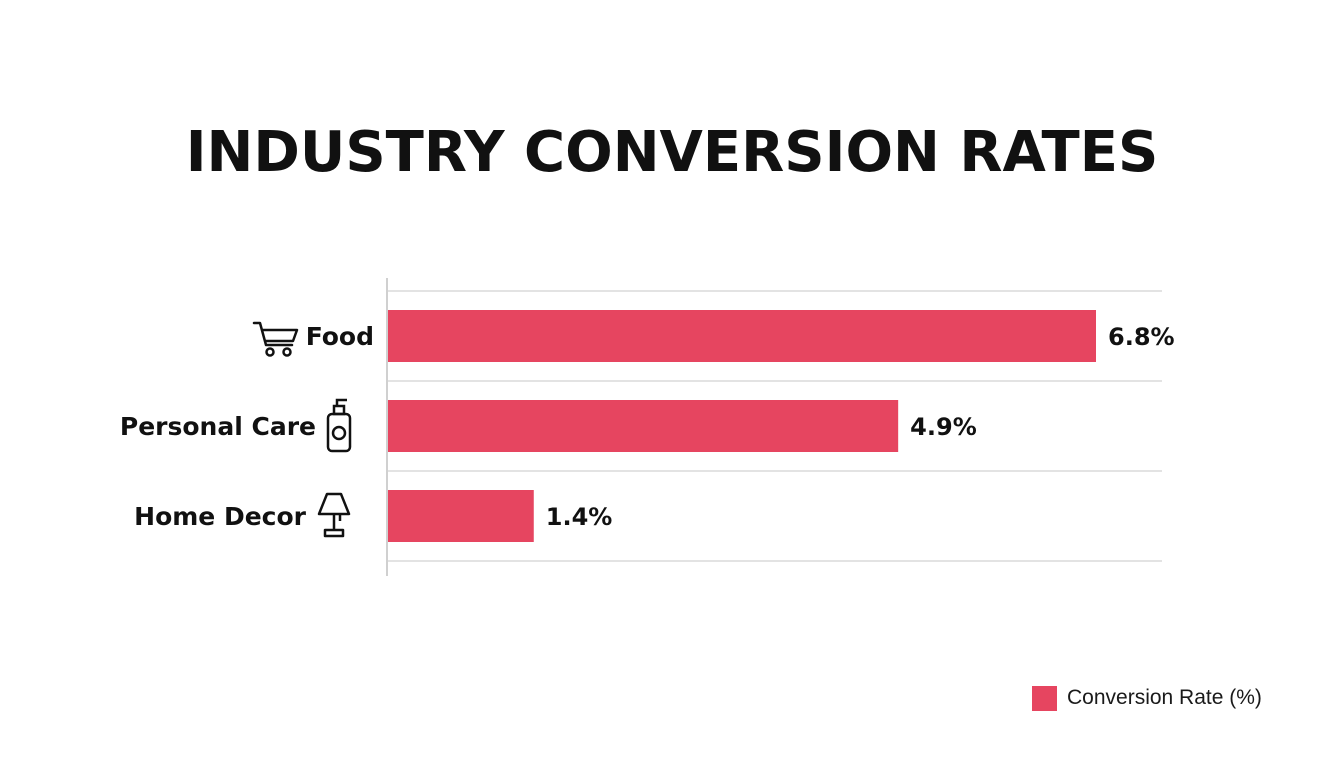 The width and height of the screenshot is (1344, 768). I want to click on chart-legend: Conversion Rate (%), so click(1147, 698).